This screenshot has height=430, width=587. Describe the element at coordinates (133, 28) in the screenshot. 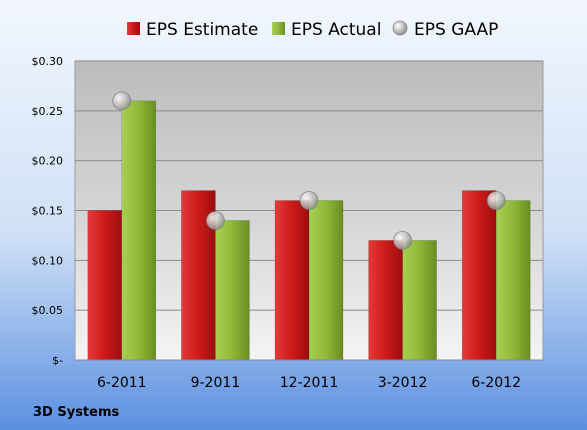

I see `legend-swatch-estimate` at that location.